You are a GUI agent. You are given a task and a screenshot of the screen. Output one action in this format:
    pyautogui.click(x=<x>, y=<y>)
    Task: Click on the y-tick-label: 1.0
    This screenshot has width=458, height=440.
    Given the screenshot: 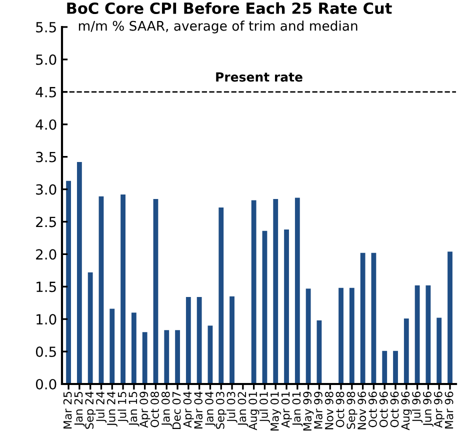 What is the action you would take?
    pyautogui.click(x=46, y=319)
    